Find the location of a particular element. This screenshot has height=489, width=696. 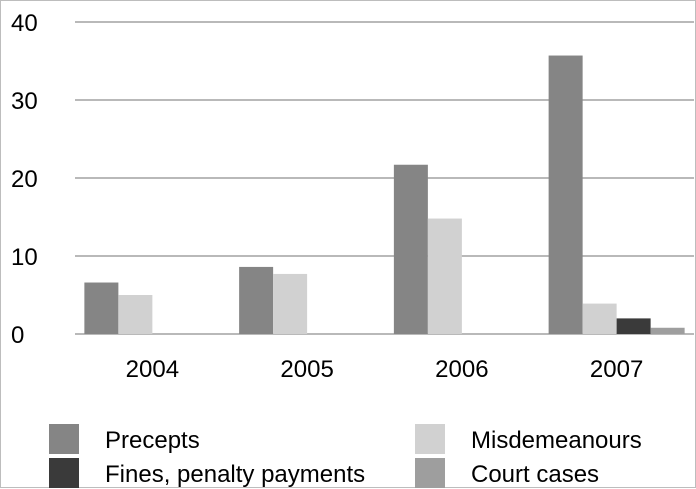

x-tick-label-2007: 2007 is located at coordinates (616, 369).